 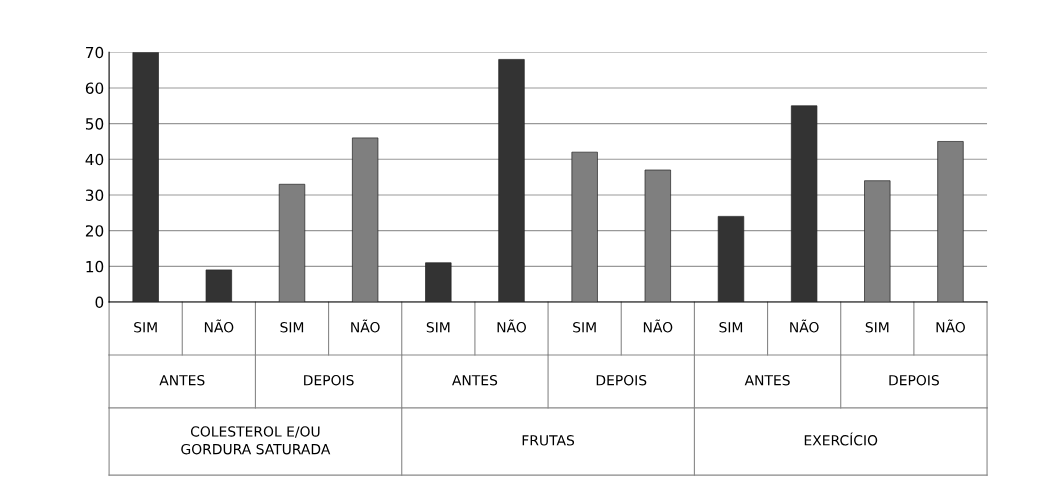 What do you see at coordinates (99, 302) in the screenshot?
I see `y-tick-label: 0` at bounding box center [99, 302].